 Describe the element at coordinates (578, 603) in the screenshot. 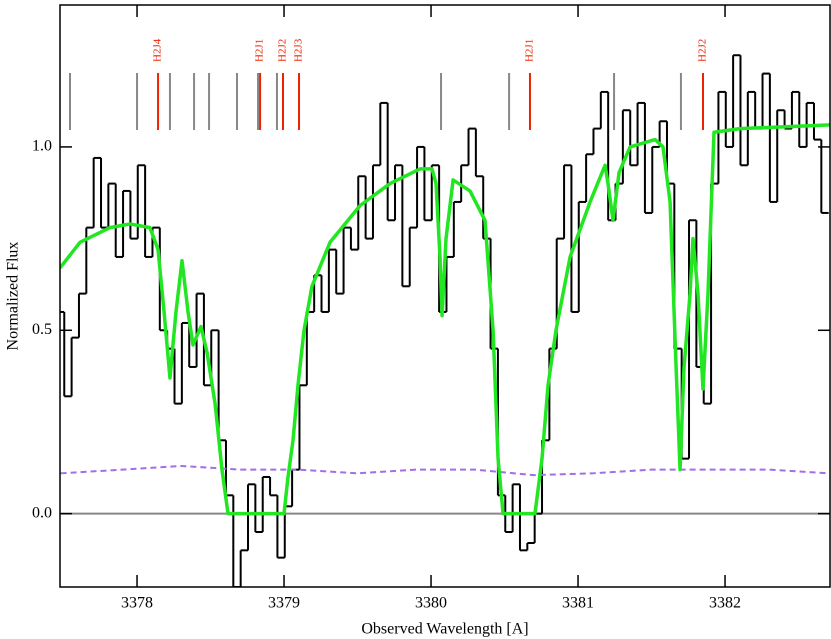

I see `x-tick-label: 3381` at that location.